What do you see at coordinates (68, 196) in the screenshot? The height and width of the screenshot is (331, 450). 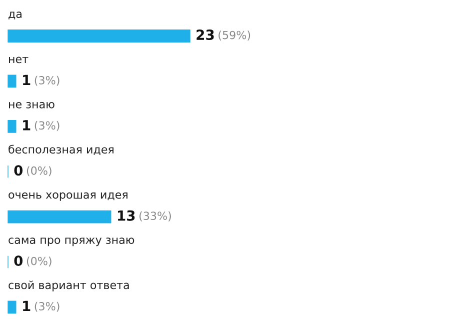 I see `y-tick-label: очень хорошая идея` at bounding box center [68, 196].